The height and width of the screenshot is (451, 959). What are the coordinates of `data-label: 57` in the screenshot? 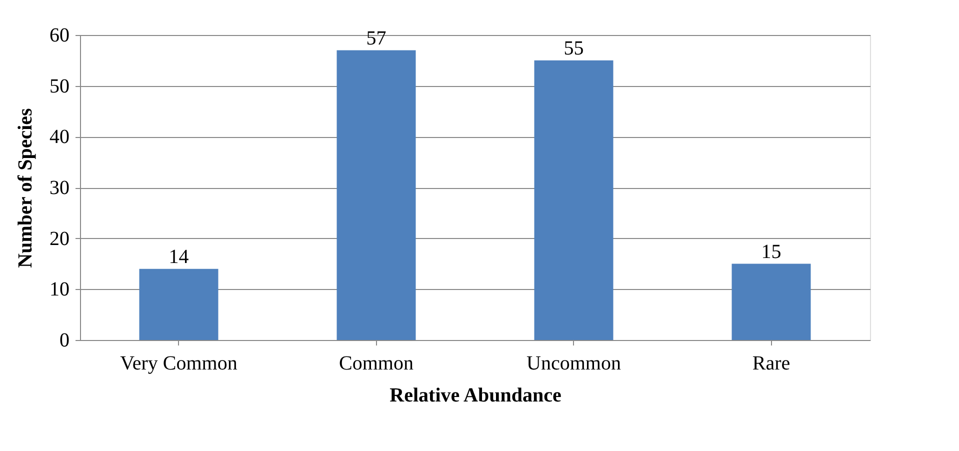 It's located at (376, 38).